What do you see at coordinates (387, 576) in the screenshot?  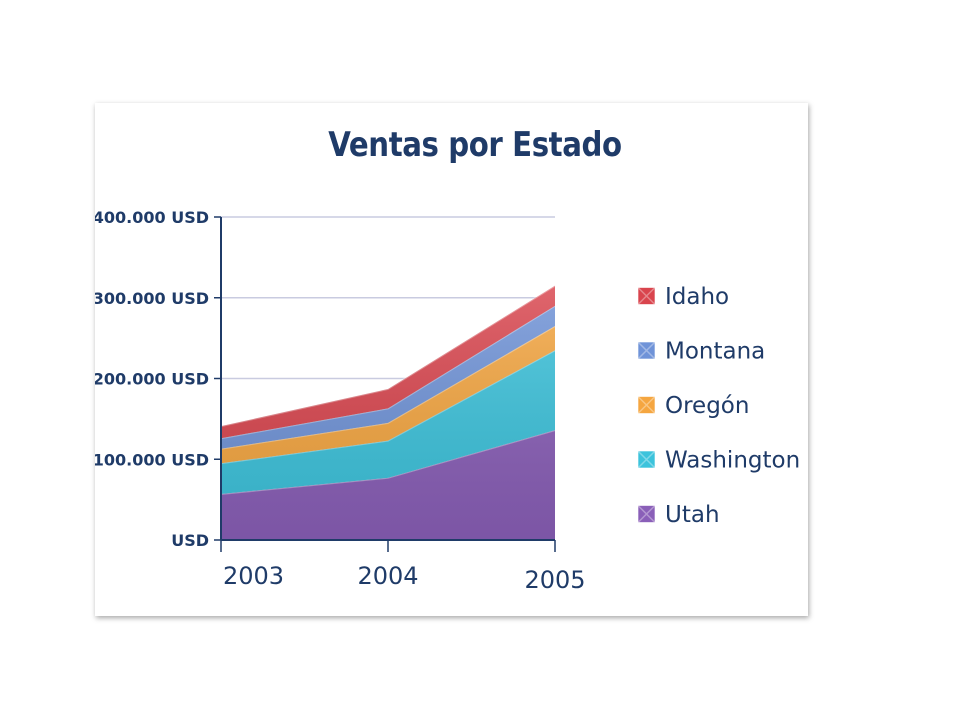 I see `x-tick-label: 2004` at bounding box center [387, 576].